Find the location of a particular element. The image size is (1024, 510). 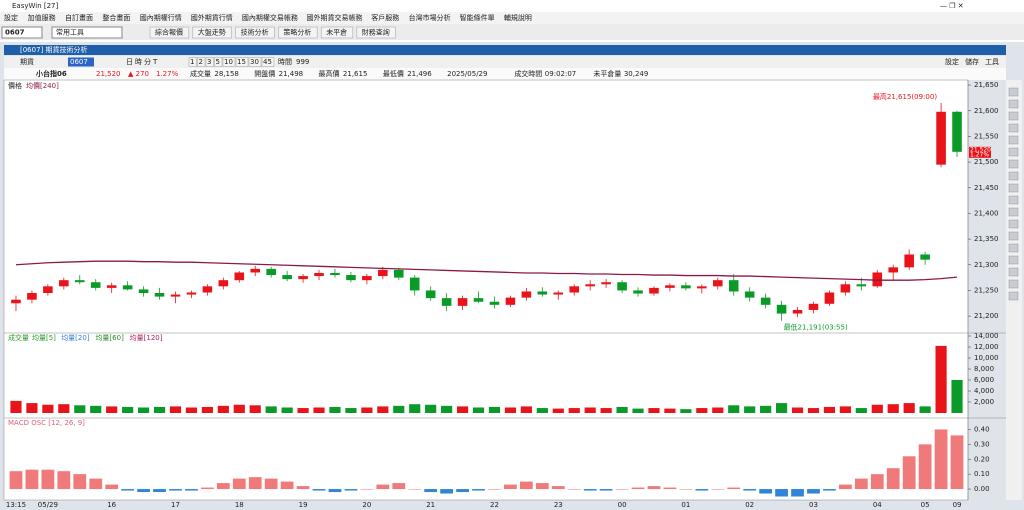

tools-select: 常用工具 is located at coordinates (70, 32).